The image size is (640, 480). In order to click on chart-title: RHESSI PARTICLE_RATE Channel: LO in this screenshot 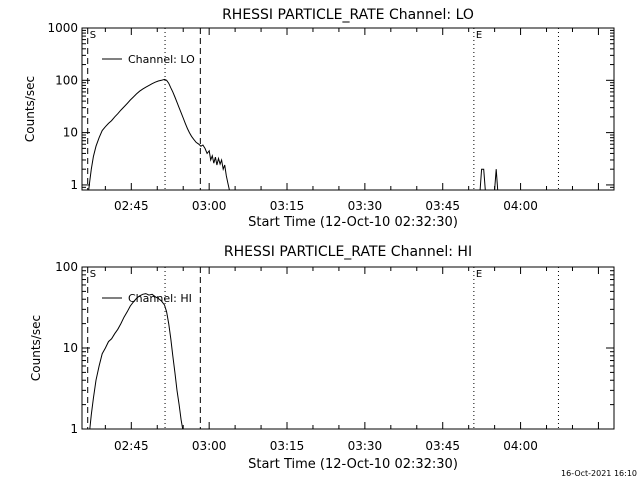, I will do `click(348, 15)`.